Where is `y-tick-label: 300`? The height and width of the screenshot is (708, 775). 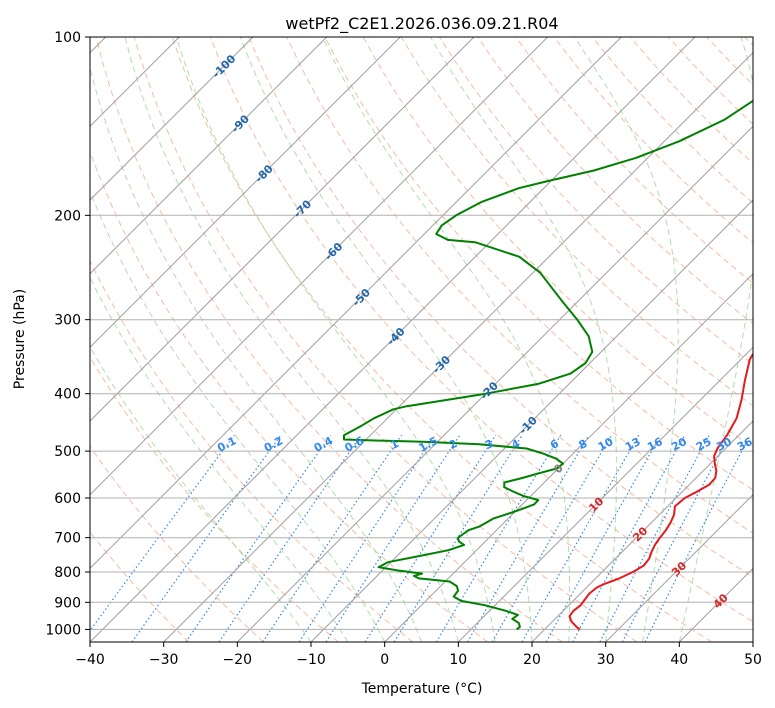 y-tick-label: 300 is located at coordinates (67, 321).